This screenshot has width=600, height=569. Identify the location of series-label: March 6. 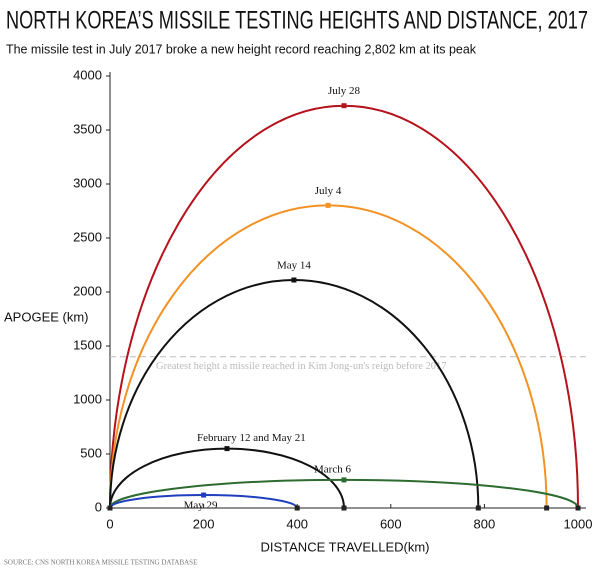
(332, 469).